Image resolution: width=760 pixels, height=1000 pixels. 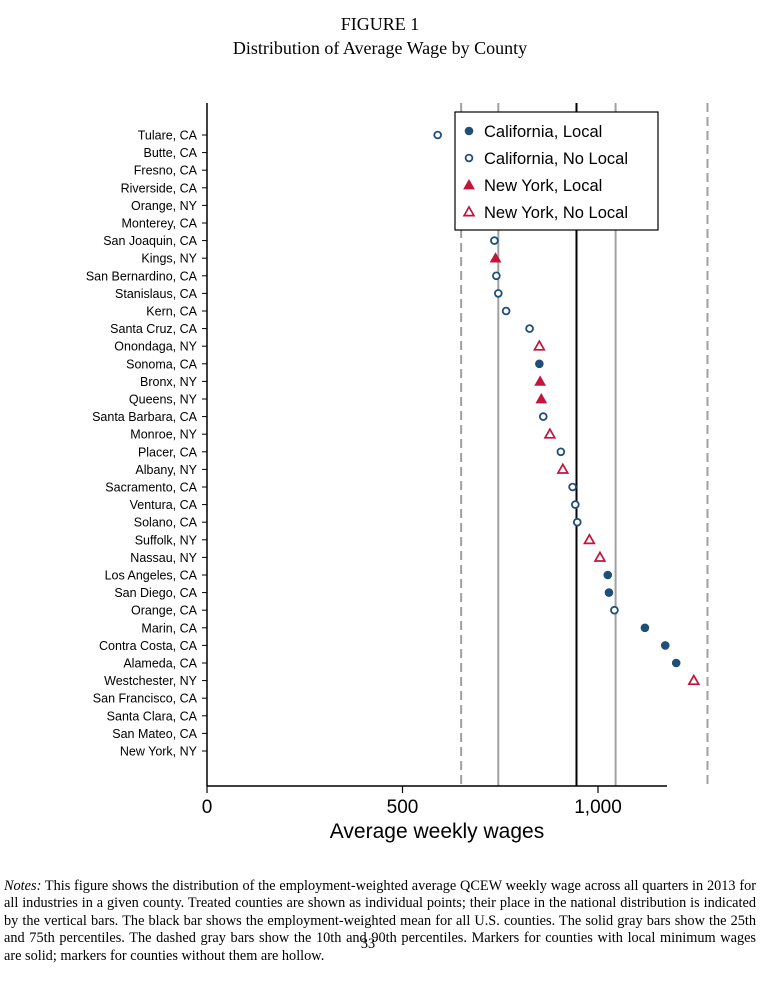 What do you see at coordinates (159, 188) in the screenshot?
I see `y-tick-label: Riverside, CA` at bounding box center [159, 188].